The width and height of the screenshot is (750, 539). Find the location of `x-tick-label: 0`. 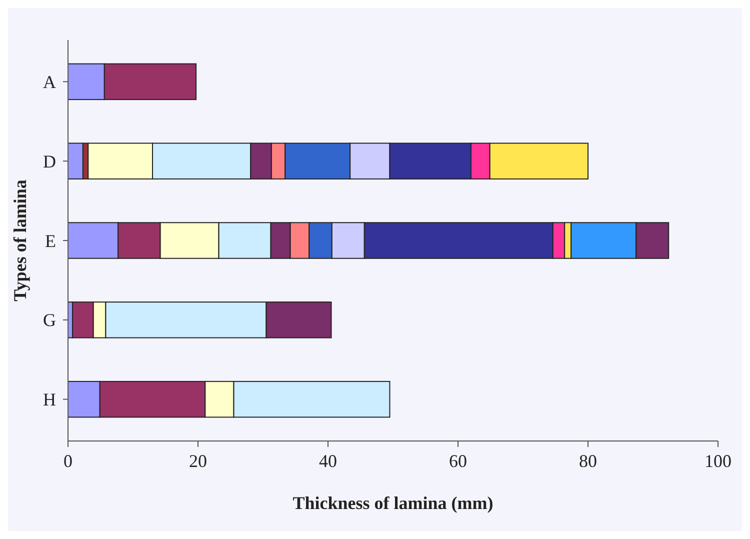

x-tick-label: 0 is located at coordinates (68, 461).